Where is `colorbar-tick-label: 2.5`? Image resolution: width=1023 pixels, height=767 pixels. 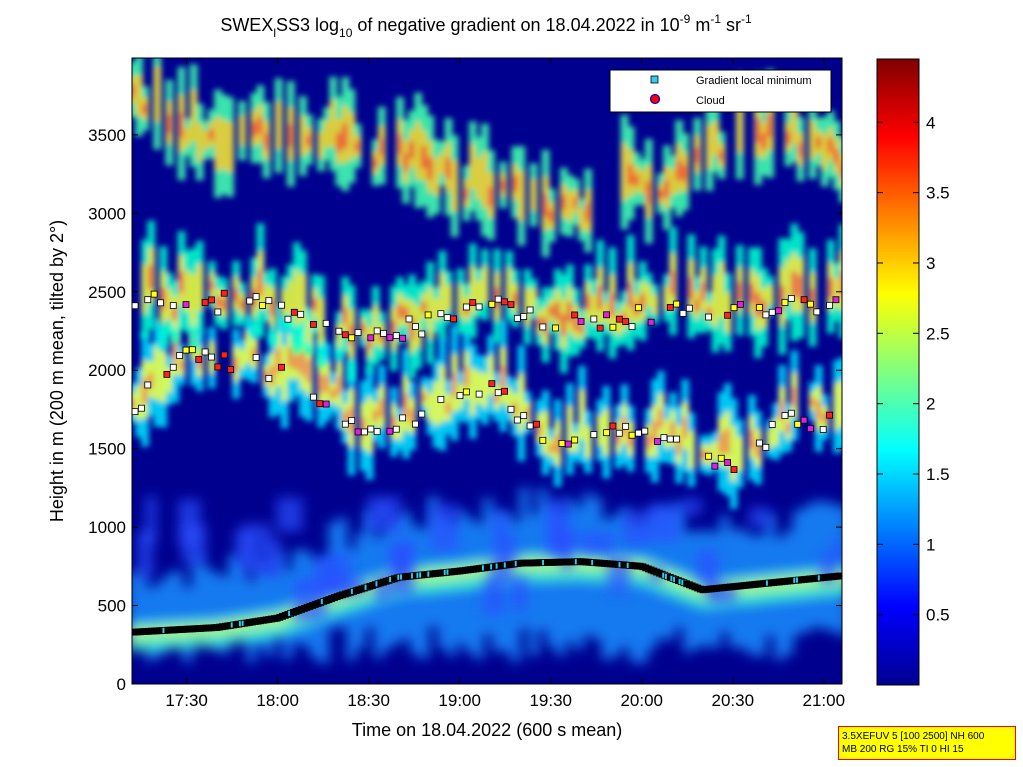
colorbar-tick-label: 2.5 is located at coordinates (938, 333).